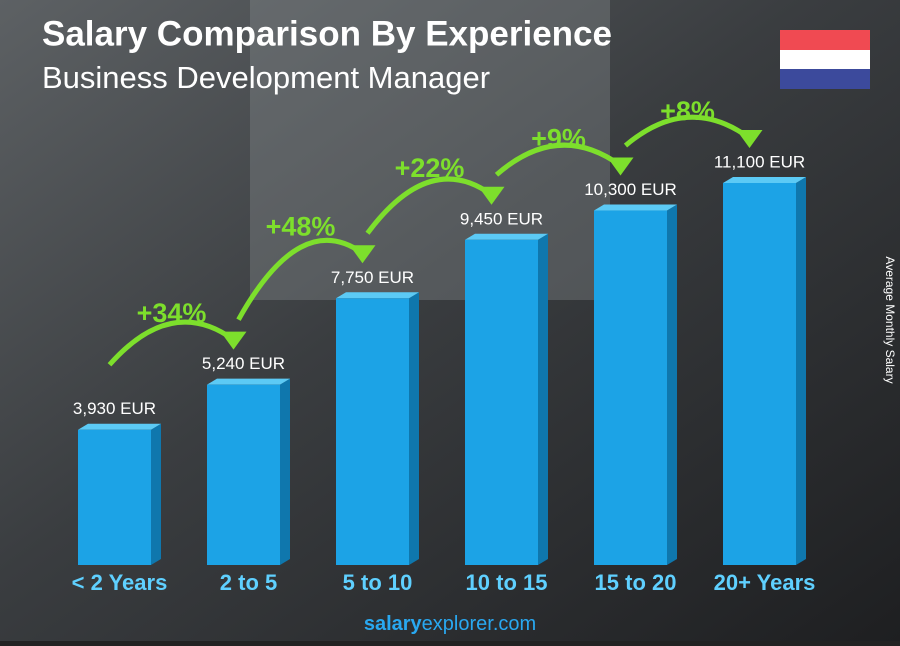  I want to click on change-label: +22%, so click(430, 168).